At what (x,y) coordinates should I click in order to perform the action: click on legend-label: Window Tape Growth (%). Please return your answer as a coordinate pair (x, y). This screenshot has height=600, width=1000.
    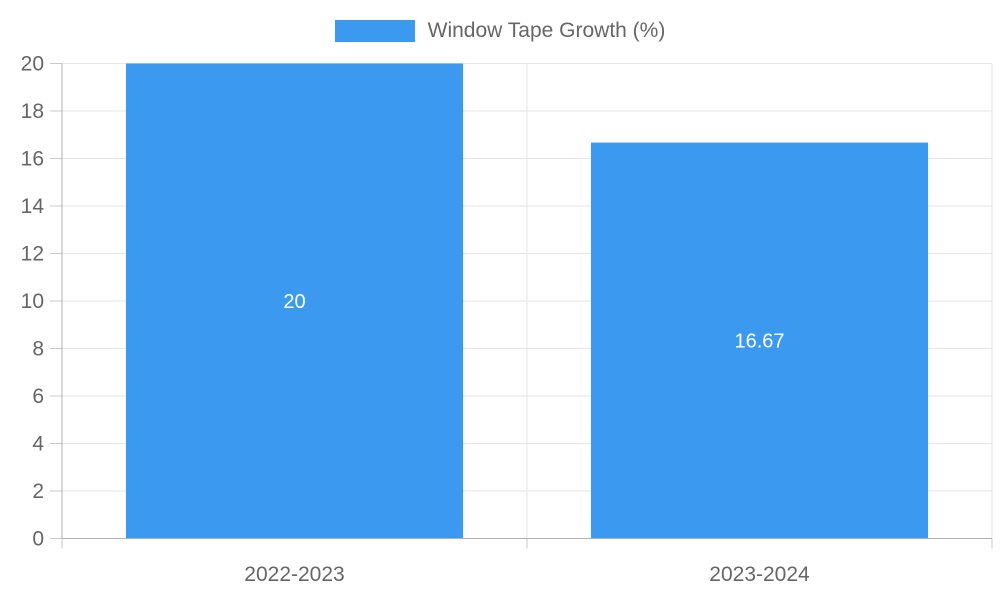
    Looking at the image, I should click on (546, 30).